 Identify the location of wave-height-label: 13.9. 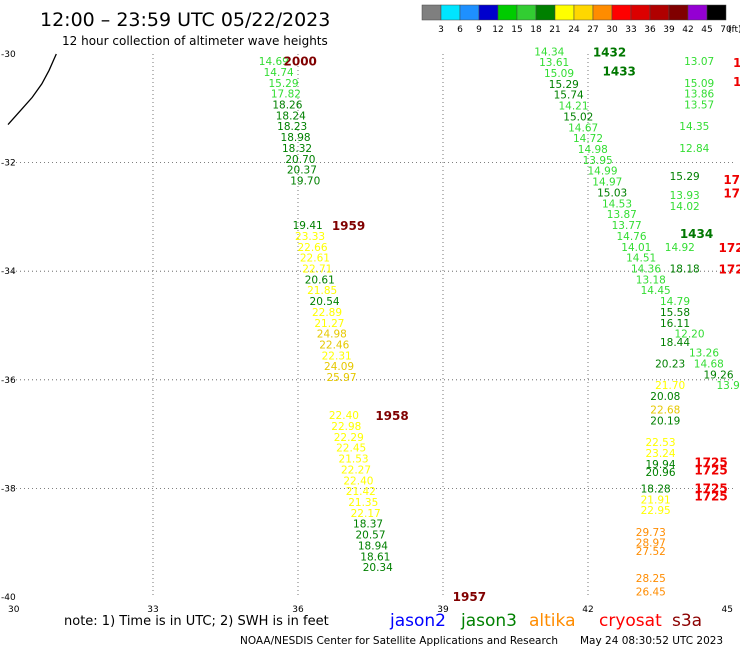
(727, 386).